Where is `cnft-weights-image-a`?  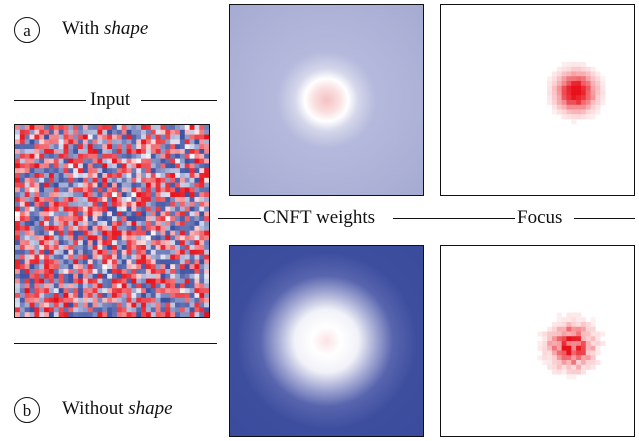 cnft-weights-image-a is located at coordinates (326, 100).